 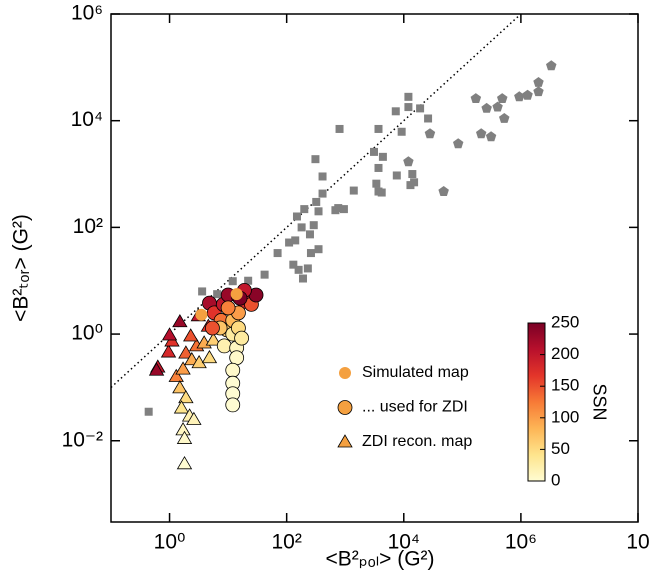 I want to click on colorbar-tick-label: 150, so click(x=565, y=385).